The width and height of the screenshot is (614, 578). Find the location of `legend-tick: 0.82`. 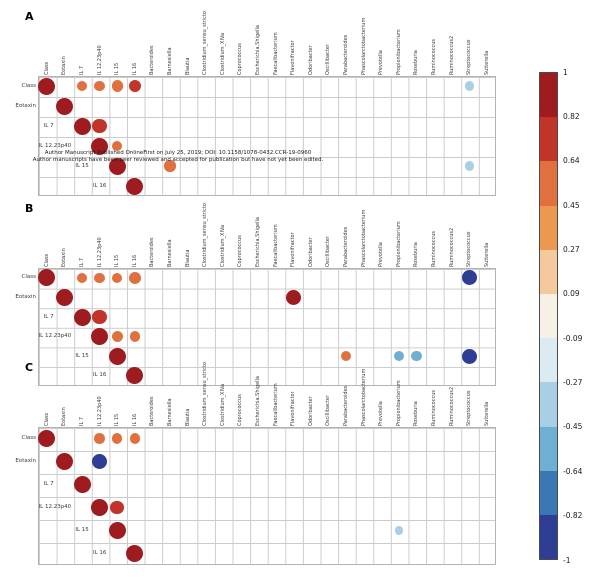

legend-tick: 0.82 is located at coordinates (571, 116).